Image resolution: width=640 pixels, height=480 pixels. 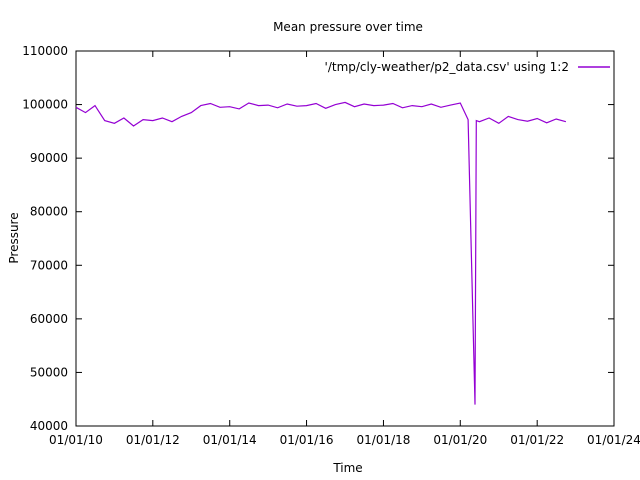 I want to click on y-tick-label: 50000, so click(x=49, y=372).